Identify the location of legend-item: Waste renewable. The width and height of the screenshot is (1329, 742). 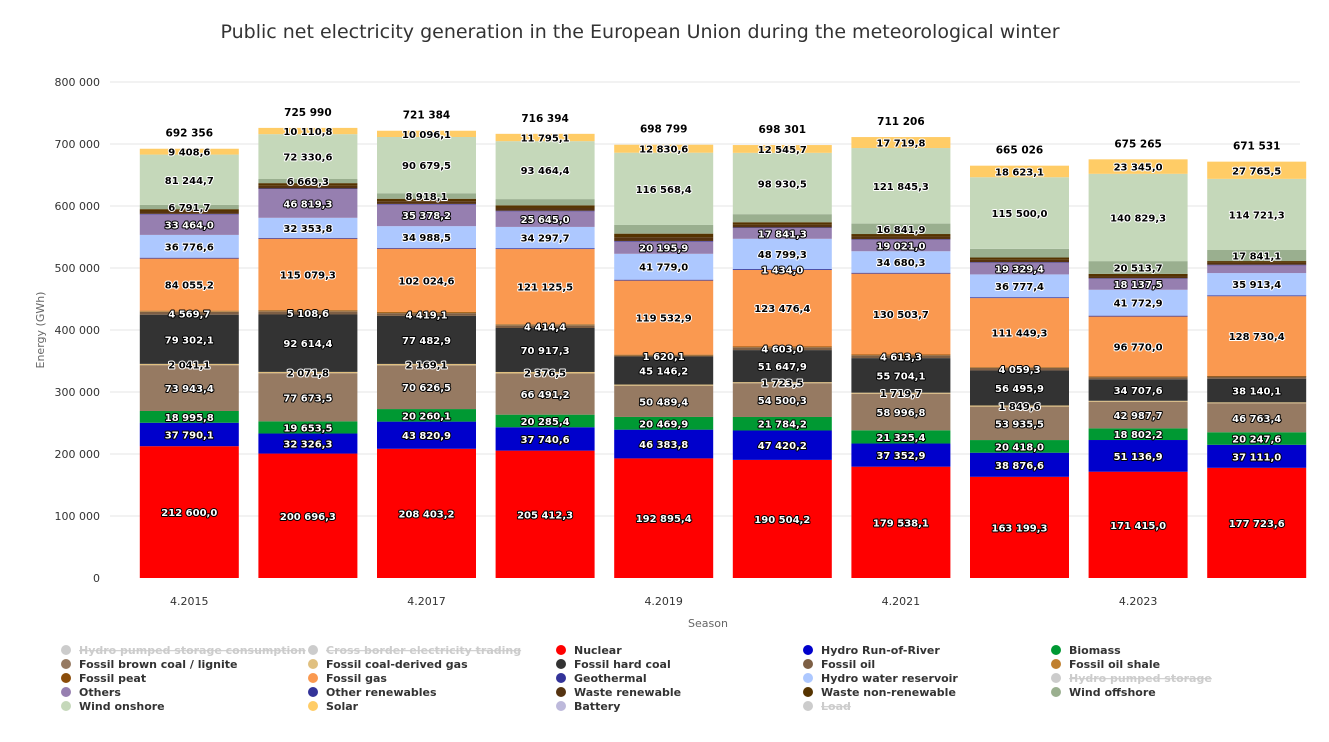
(618, 692).